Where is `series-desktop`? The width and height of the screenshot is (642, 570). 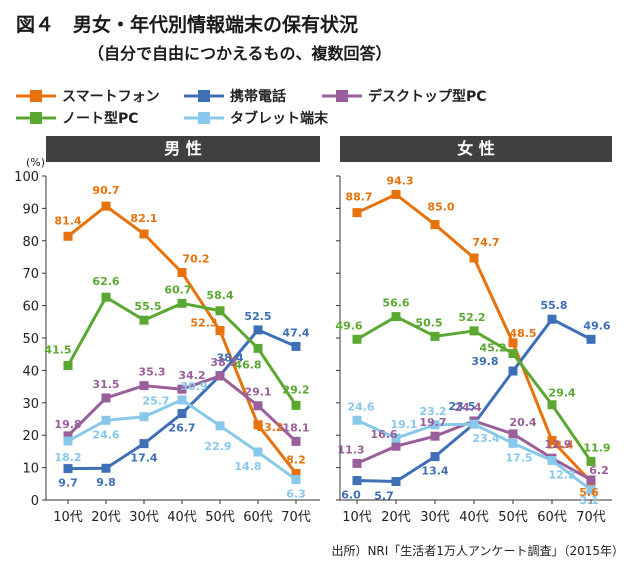 series-desktop is located at coordinates (182, 408).